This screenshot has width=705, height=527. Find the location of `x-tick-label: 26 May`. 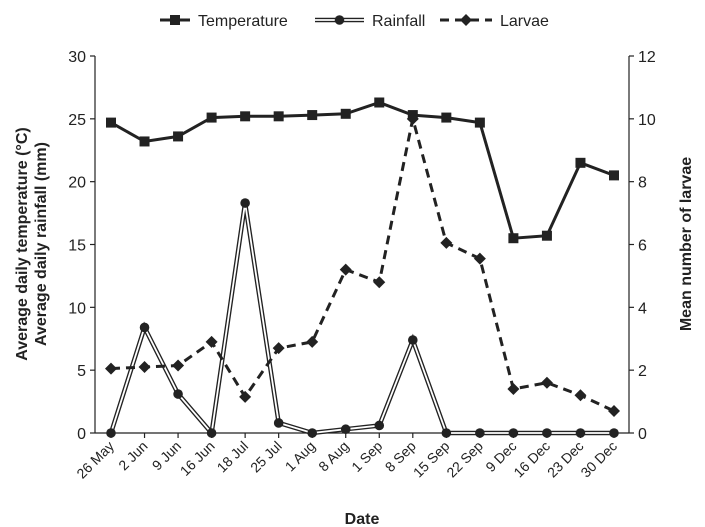

x-tick-label: 26 May is located at coordinates (95, 460).